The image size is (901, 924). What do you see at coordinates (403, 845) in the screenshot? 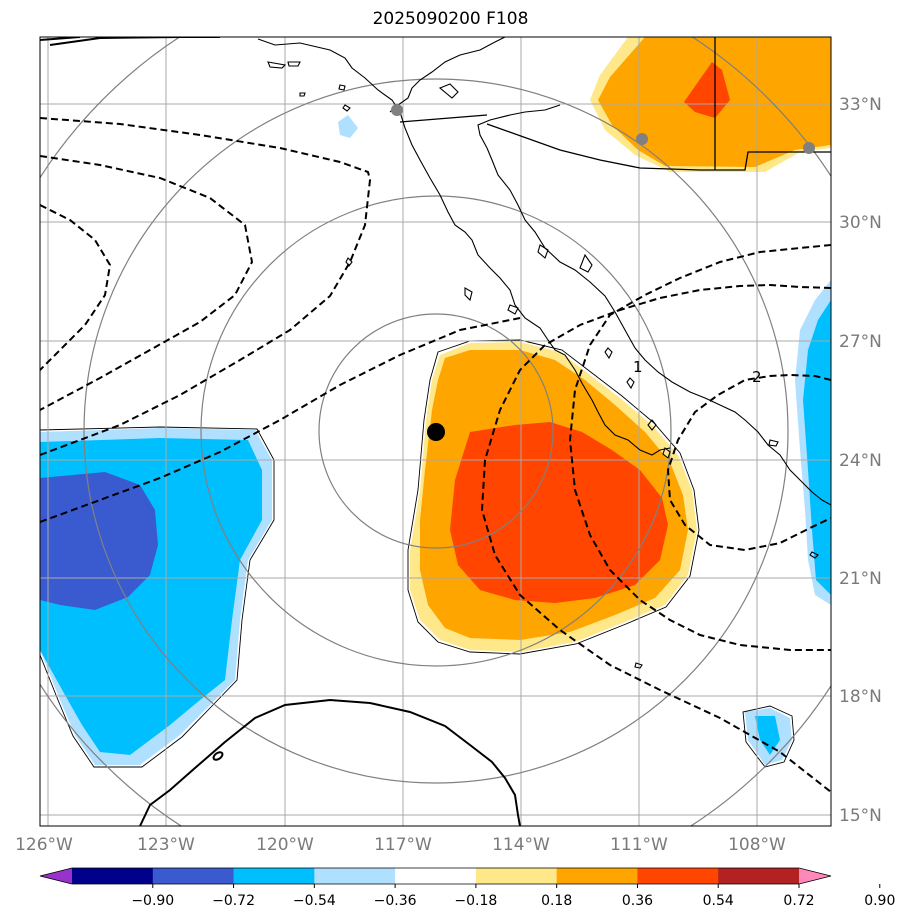
I see `lon-label: 117°W` at bounding box center [403, 845].